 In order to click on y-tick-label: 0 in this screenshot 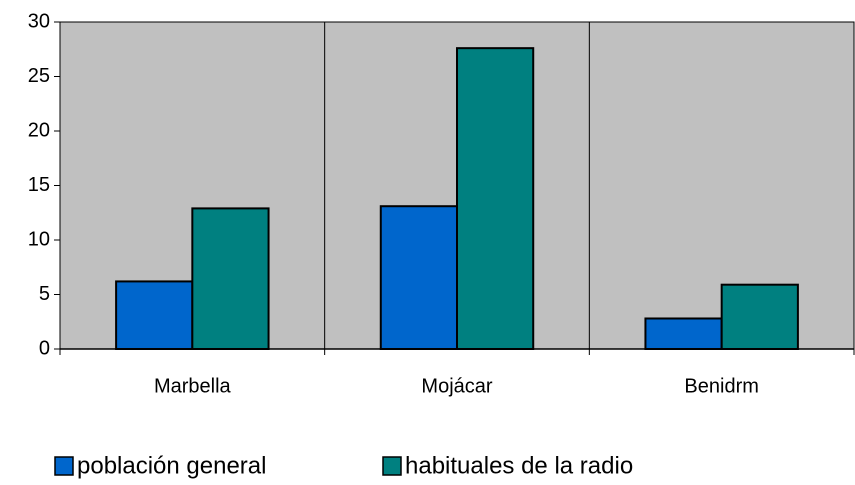, I will do `click(44, 348)`.